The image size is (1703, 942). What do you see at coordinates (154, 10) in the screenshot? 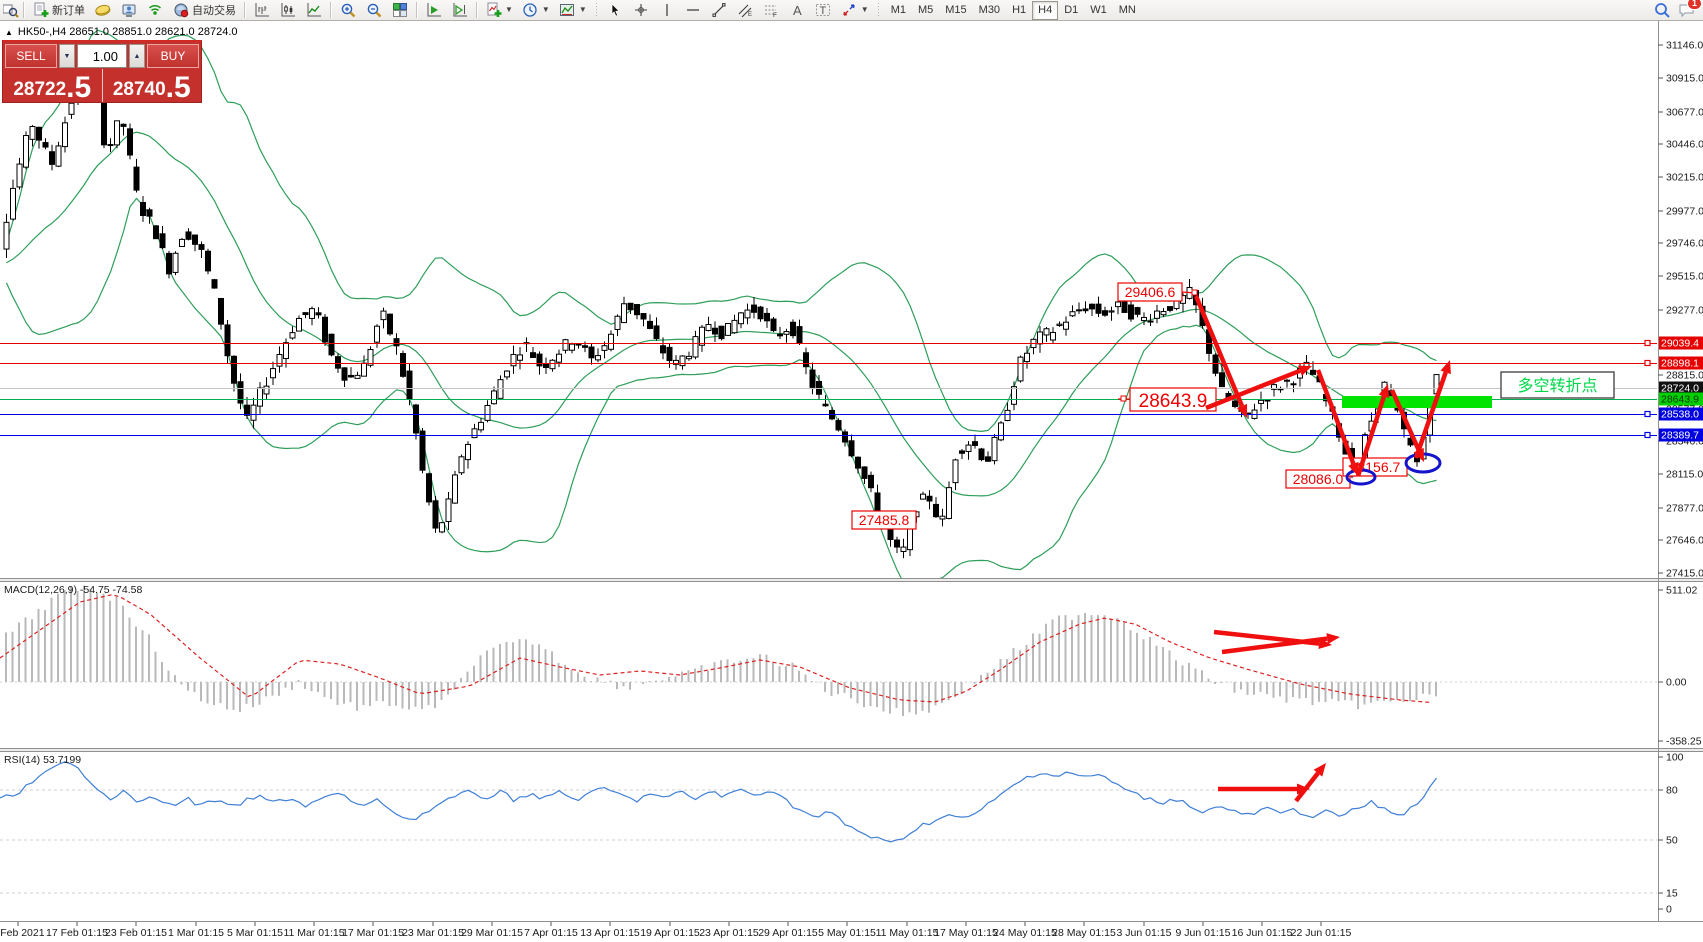
I see `signal-icon` at bounding box center [154, 10].